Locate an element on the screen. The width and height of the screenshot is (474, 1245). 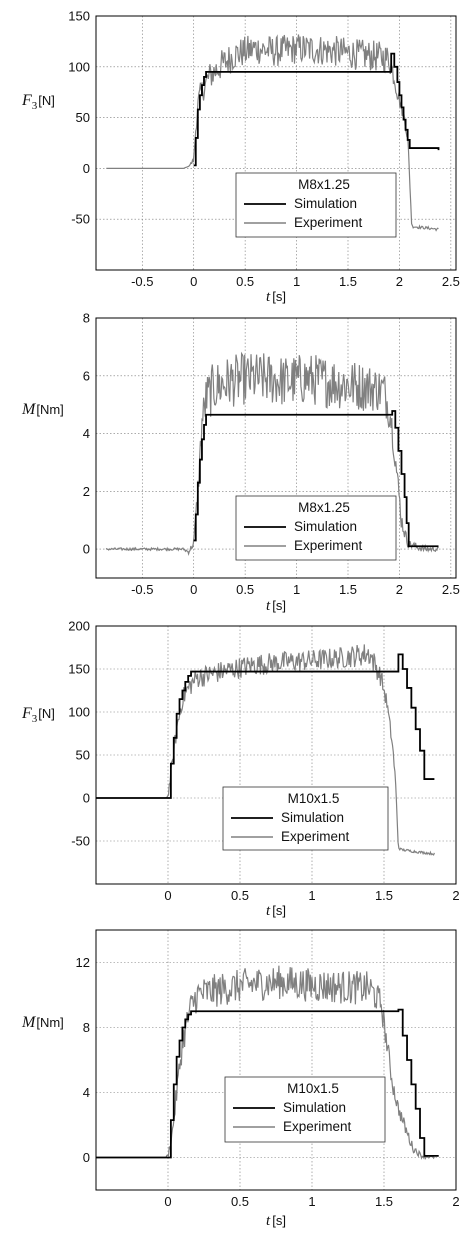
y-tick-label: 12 is located at coordinates (83, 962).